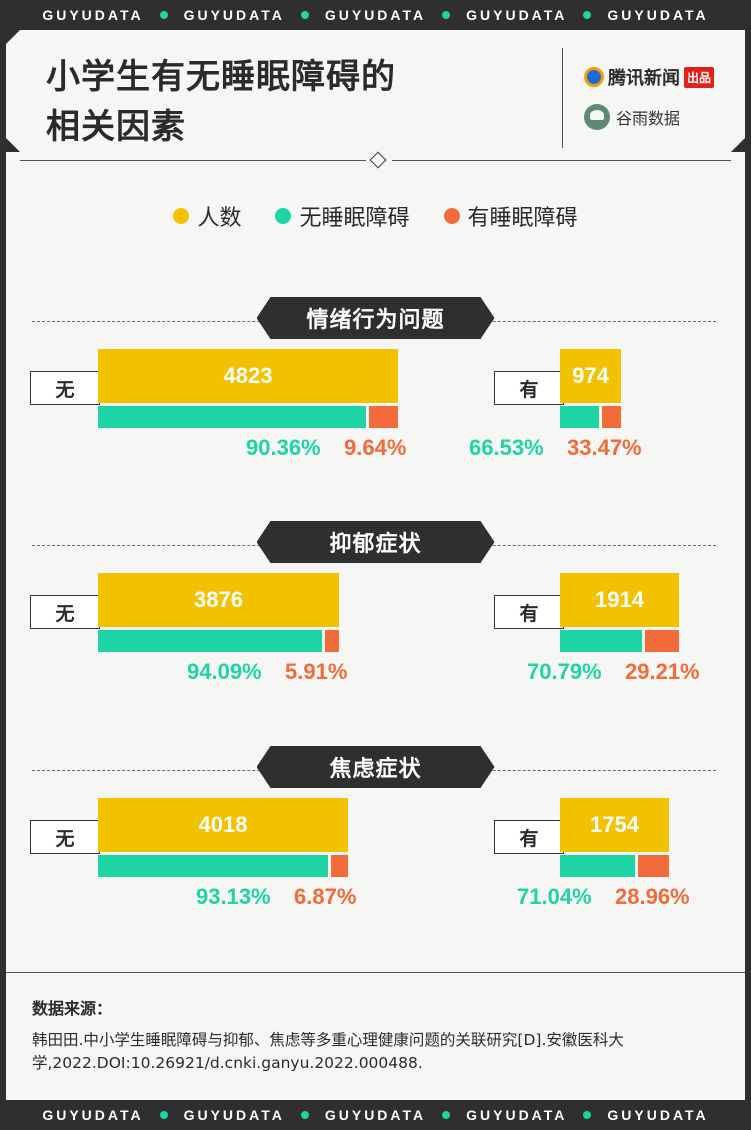 This screenshot has width=751, height=1130. Describe the element at coordinates (221, 77) in the screenshot. I see `title-line-1: 小学生有无睡眠障碍的` at that location.